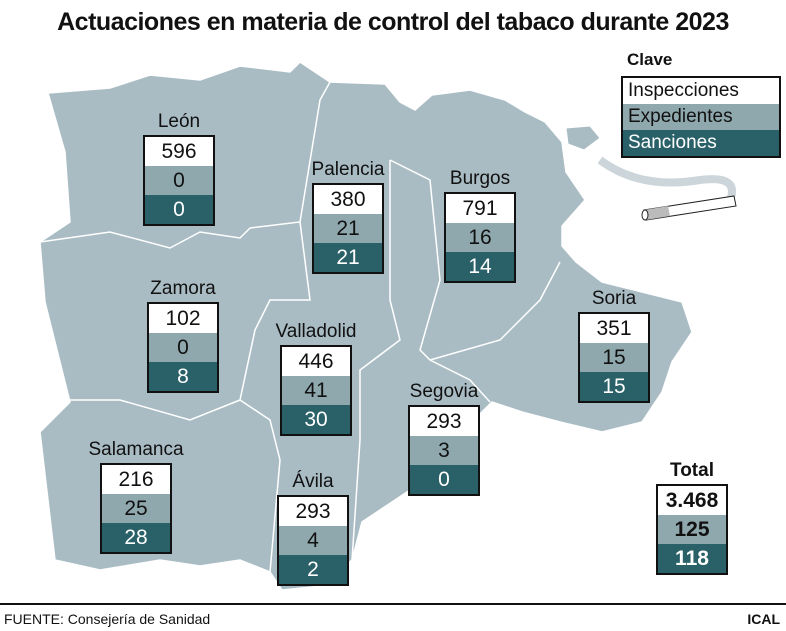 This screenshot has width=786, height=631. I want to click on credit: ICAL, so click(763, 619).